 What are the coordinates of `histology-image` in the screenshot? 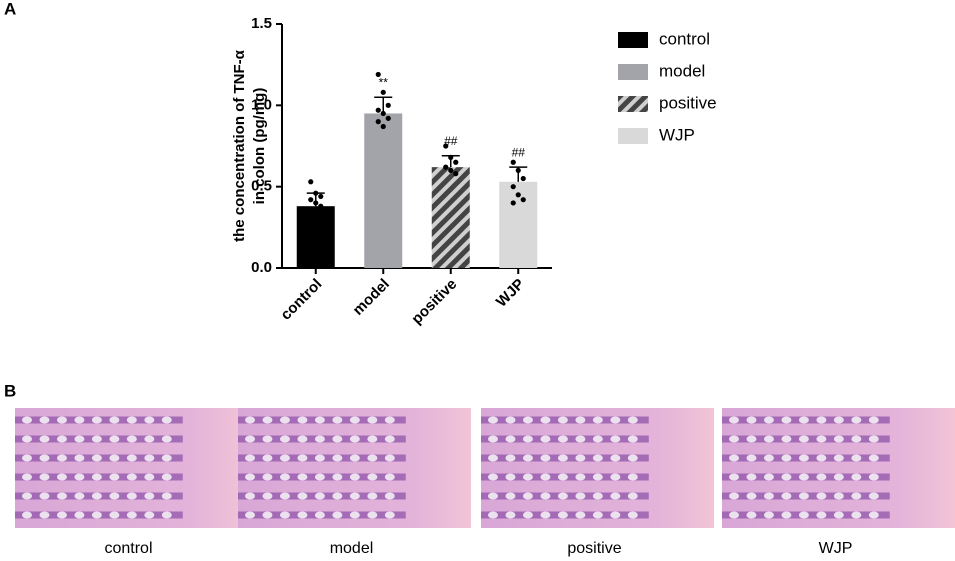 It's located at (838, 468).